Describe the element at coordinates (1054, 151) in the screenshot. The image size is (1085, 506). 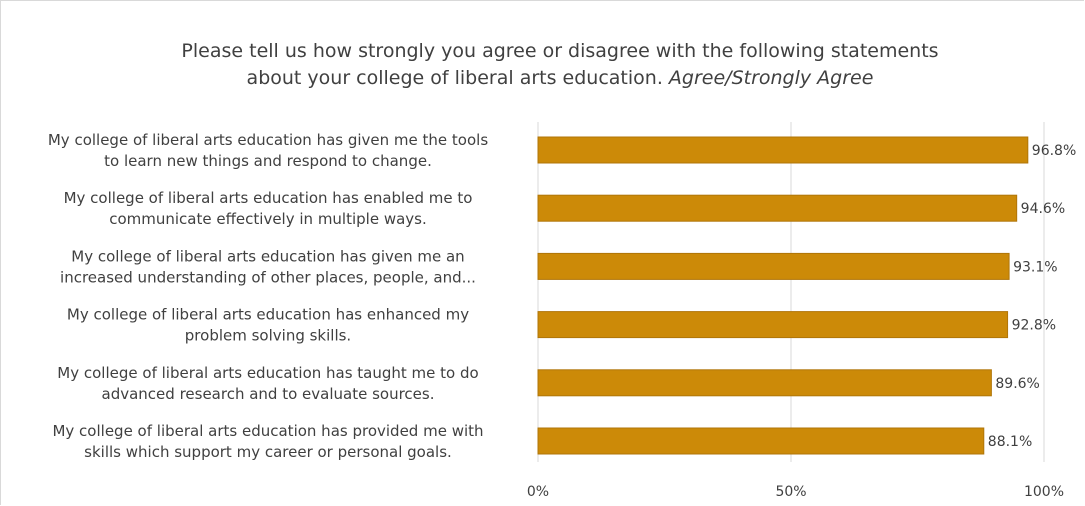
I see `value-label-0: 96.8%` at that location.